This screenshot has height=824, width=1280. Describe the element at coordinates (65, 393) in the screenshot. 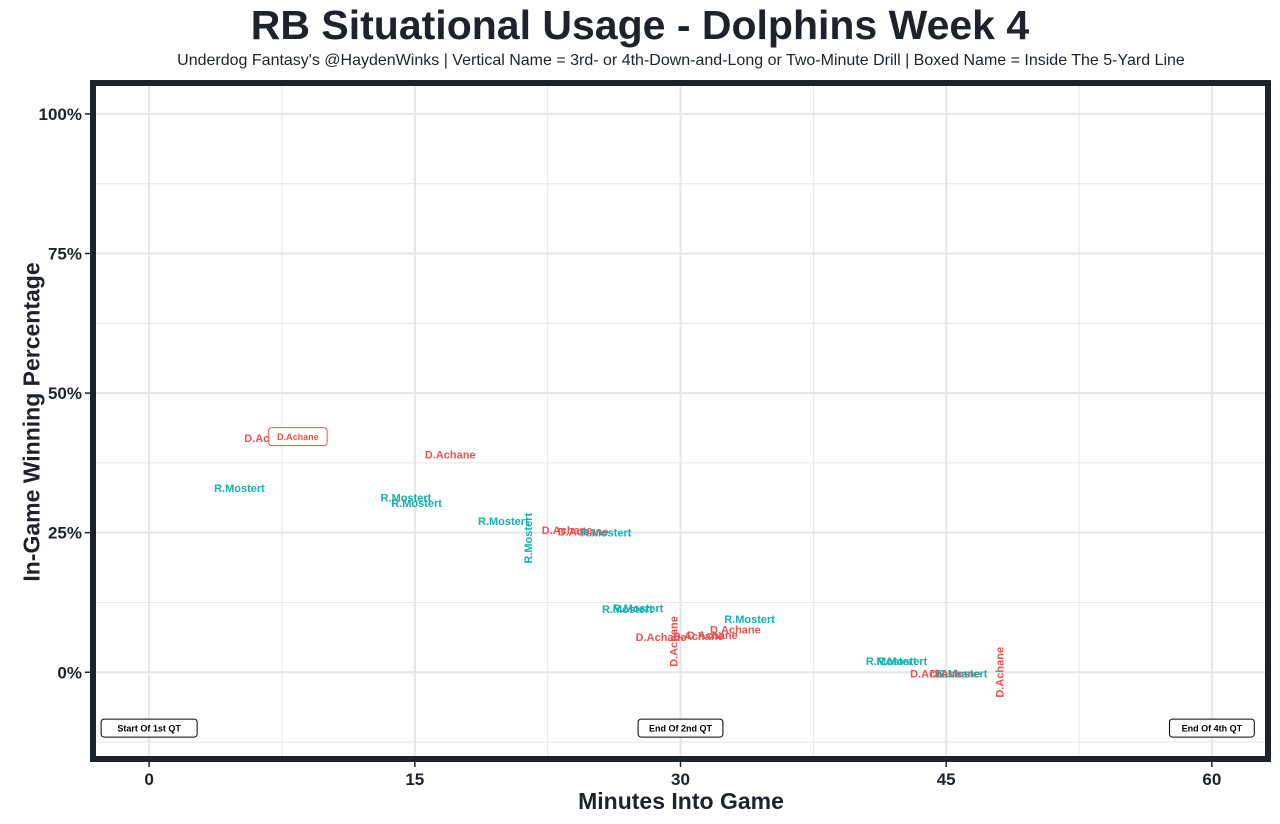

I see `y-tick-label: 50%` at that location.